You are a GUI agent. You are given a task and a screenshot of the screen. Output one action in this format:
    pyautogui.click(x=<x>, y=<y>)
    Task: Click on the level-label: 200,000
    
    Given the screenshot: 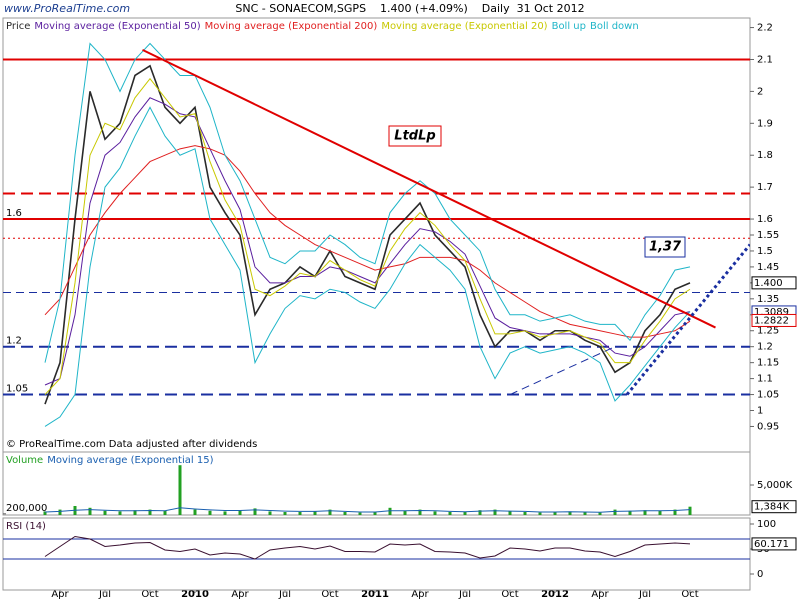 What is the action you would take?
    pyautogui.click(x=26, y=508)
    